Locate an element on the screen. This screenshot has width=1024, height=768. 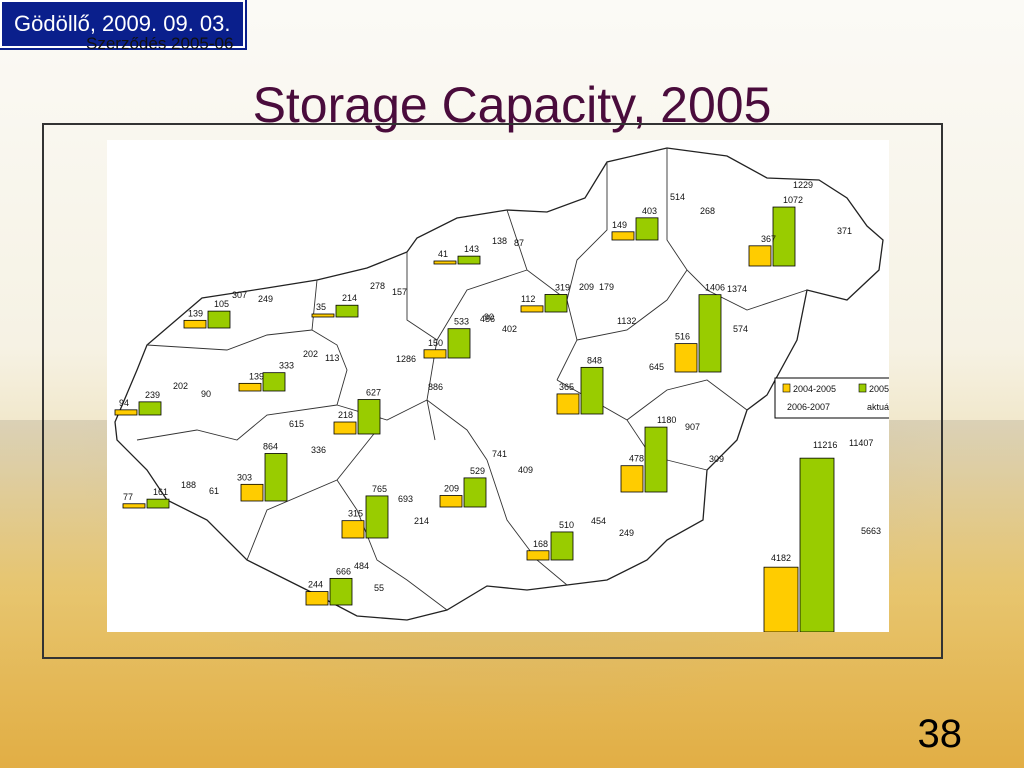
legend-box is located at coordinates (831, 398).